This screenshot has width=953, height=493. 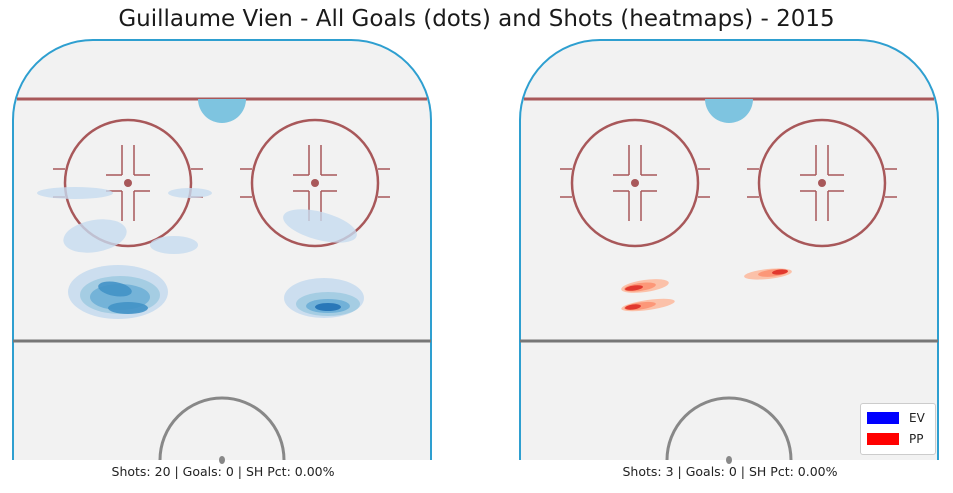 I want to click on right-faceoff-dot-left, so click(x=635, y=183).